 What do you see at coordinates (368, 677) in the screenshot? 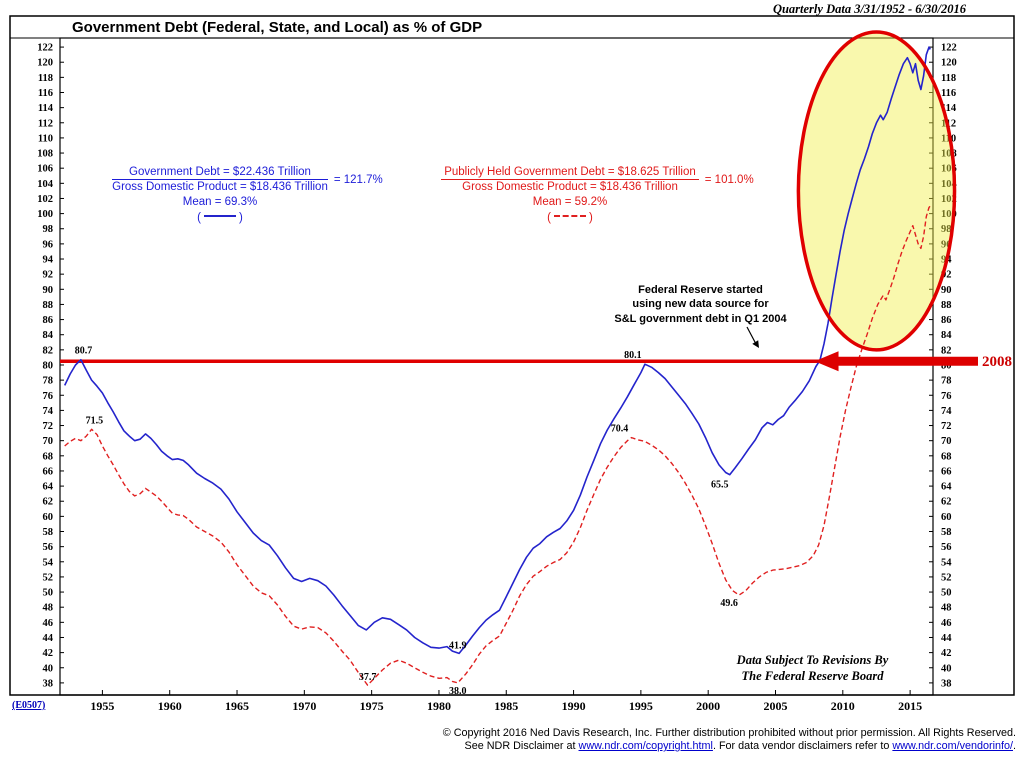
I see `data-point-label: 37.7` at bounding box center [368, 677].